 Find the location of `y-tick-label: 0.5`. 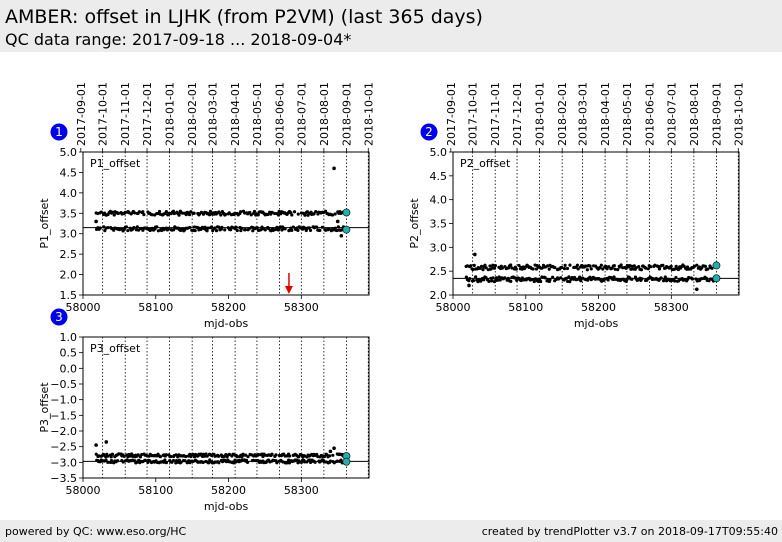

y-tick-label: 0.5 is located at coordinates (69, 353).